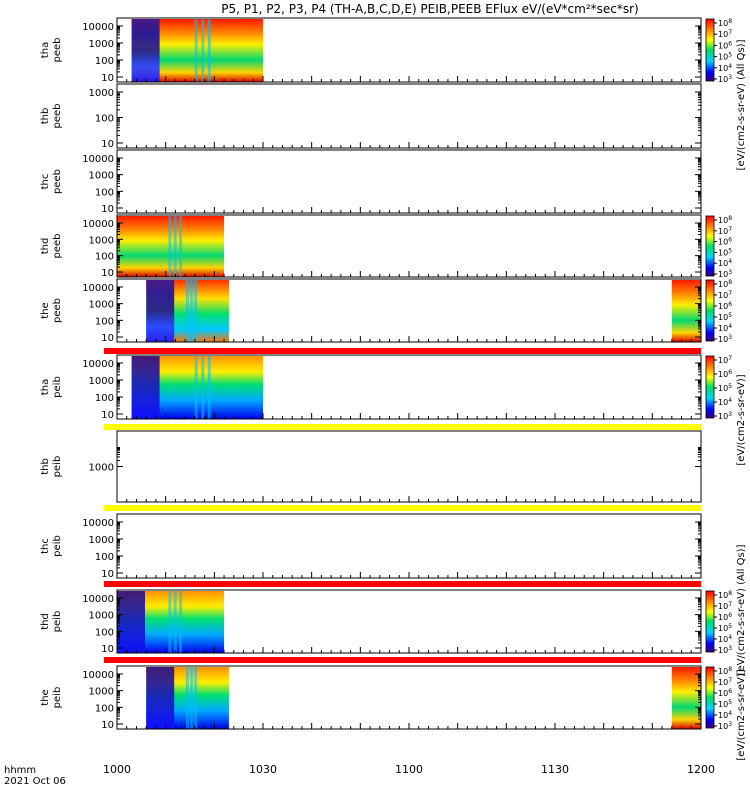  Describe the element at coordinates (409, 769) in the screenshot. I see `time-axis-tick-label: 1100` at that location.